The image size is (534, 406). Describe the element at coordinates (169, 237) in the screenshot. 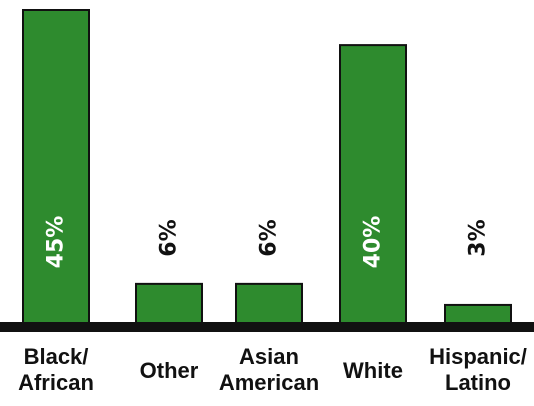

I see `data-label-1: 6%` at that location.